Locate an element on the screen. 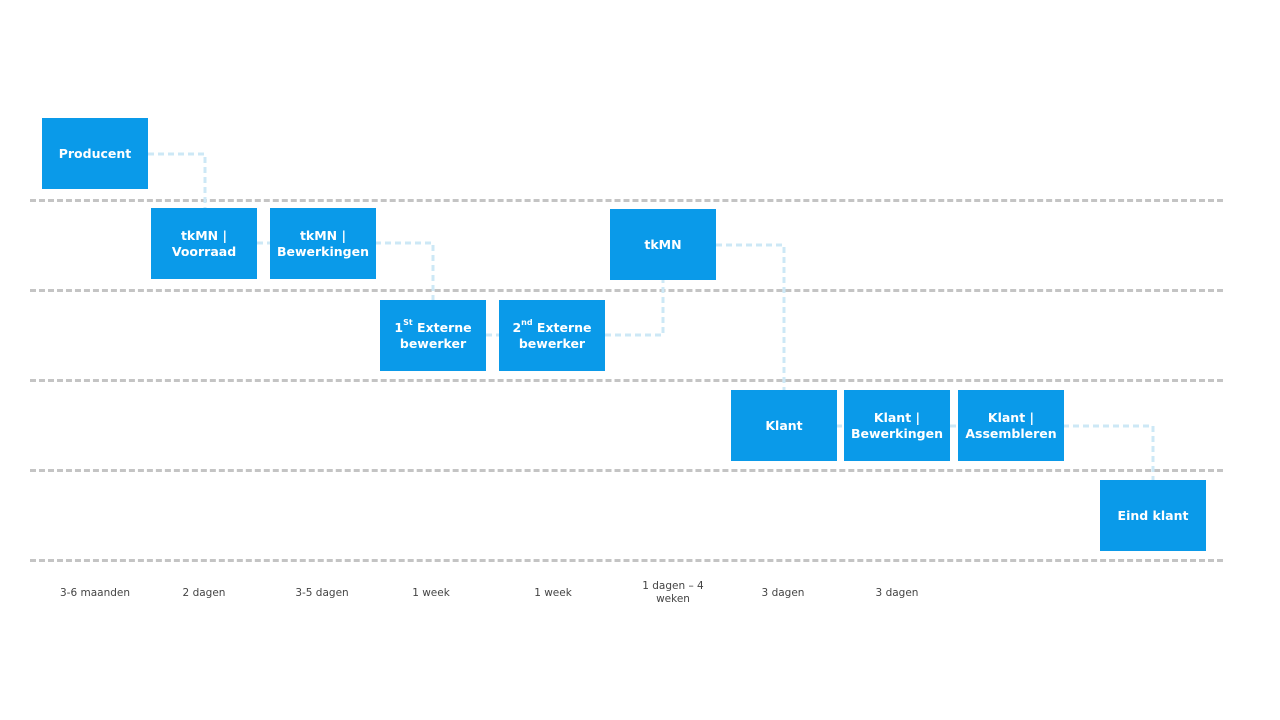 Image resolution: width=1280 pixels, height=720 pixels. node-label: Producent is located at coordinates (95, 153).